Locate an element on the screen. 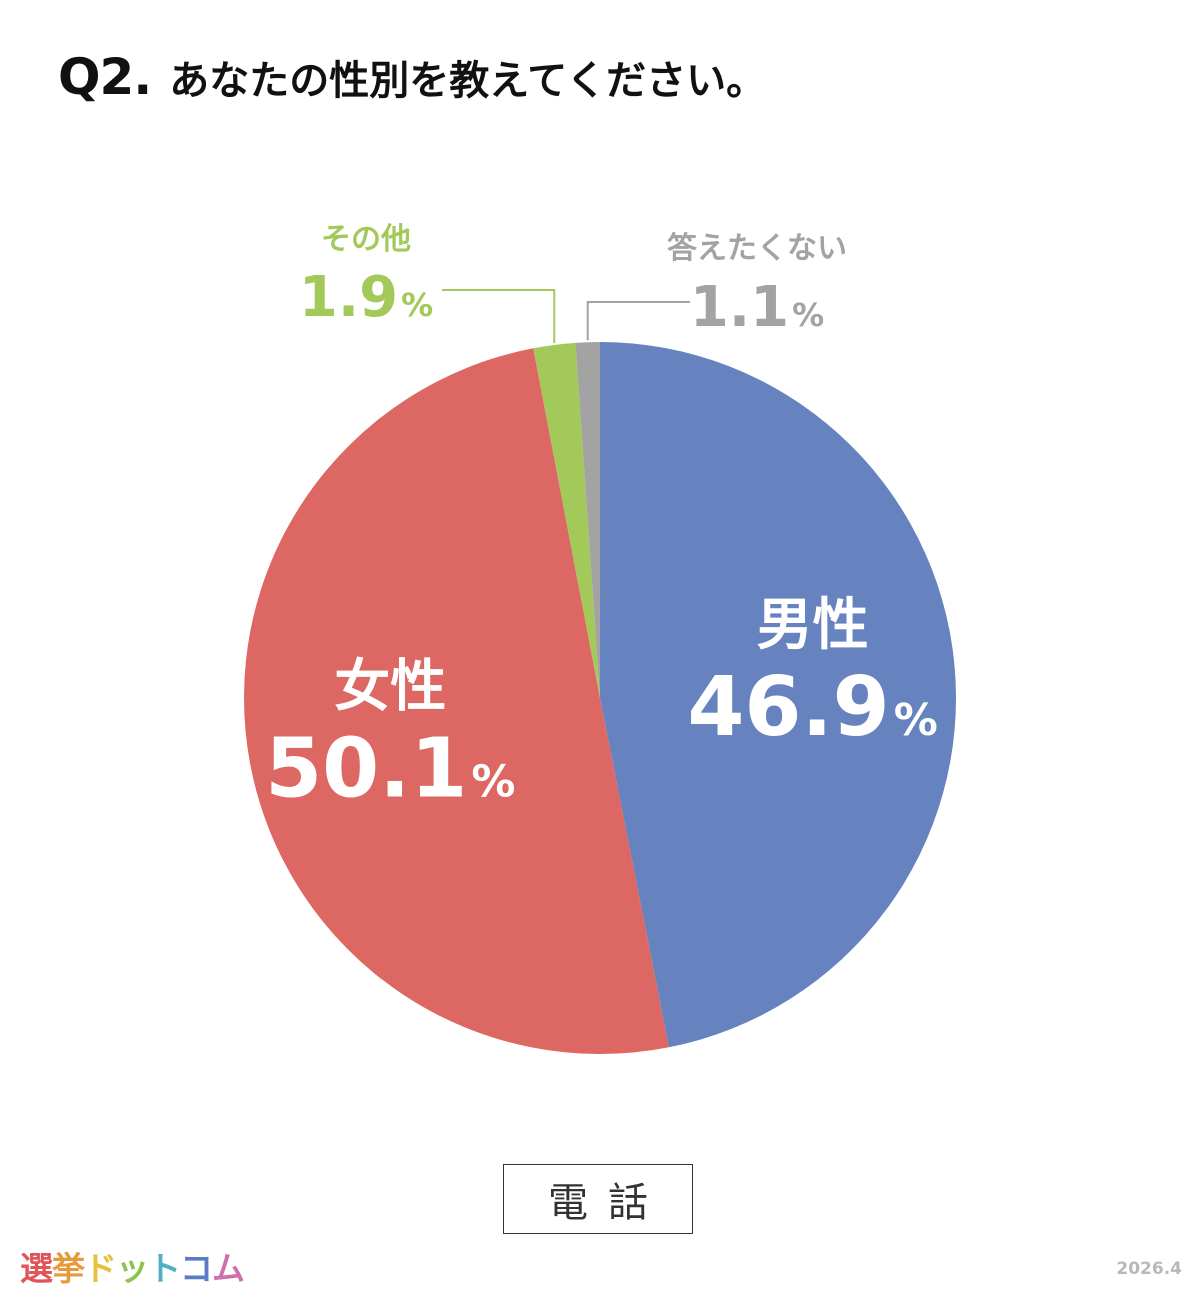 The width and height of the screenshot is (1200, 1300). brand-logo: 選挙ドットコム is located at coordinates (132, 1266).